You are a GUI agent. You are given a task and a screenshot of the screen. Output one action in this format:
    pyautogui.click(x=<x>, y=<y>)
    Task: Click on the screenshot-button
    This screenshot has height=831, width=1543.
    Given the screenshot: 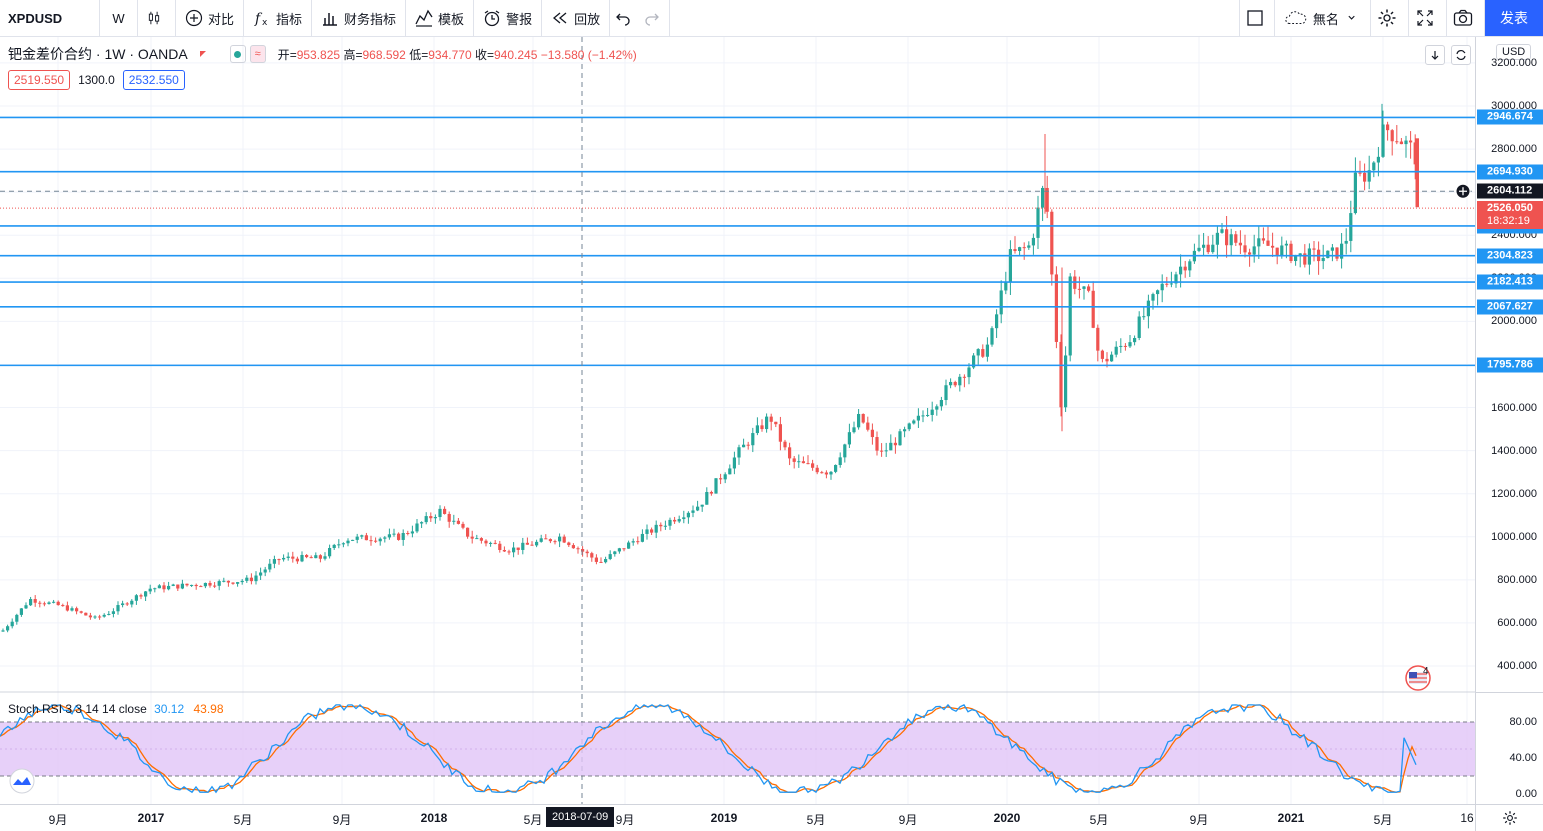 What is the action you would take?
    pyautogui.click(x=1466, y=18)
    